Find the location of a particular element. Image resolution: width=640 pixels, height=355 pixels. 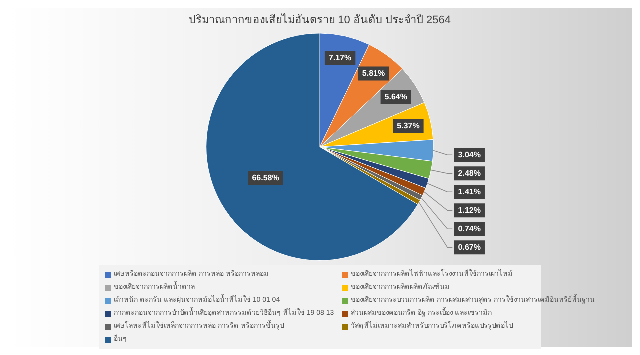

data-label: 7.17% is located at coordinates (340, 58).